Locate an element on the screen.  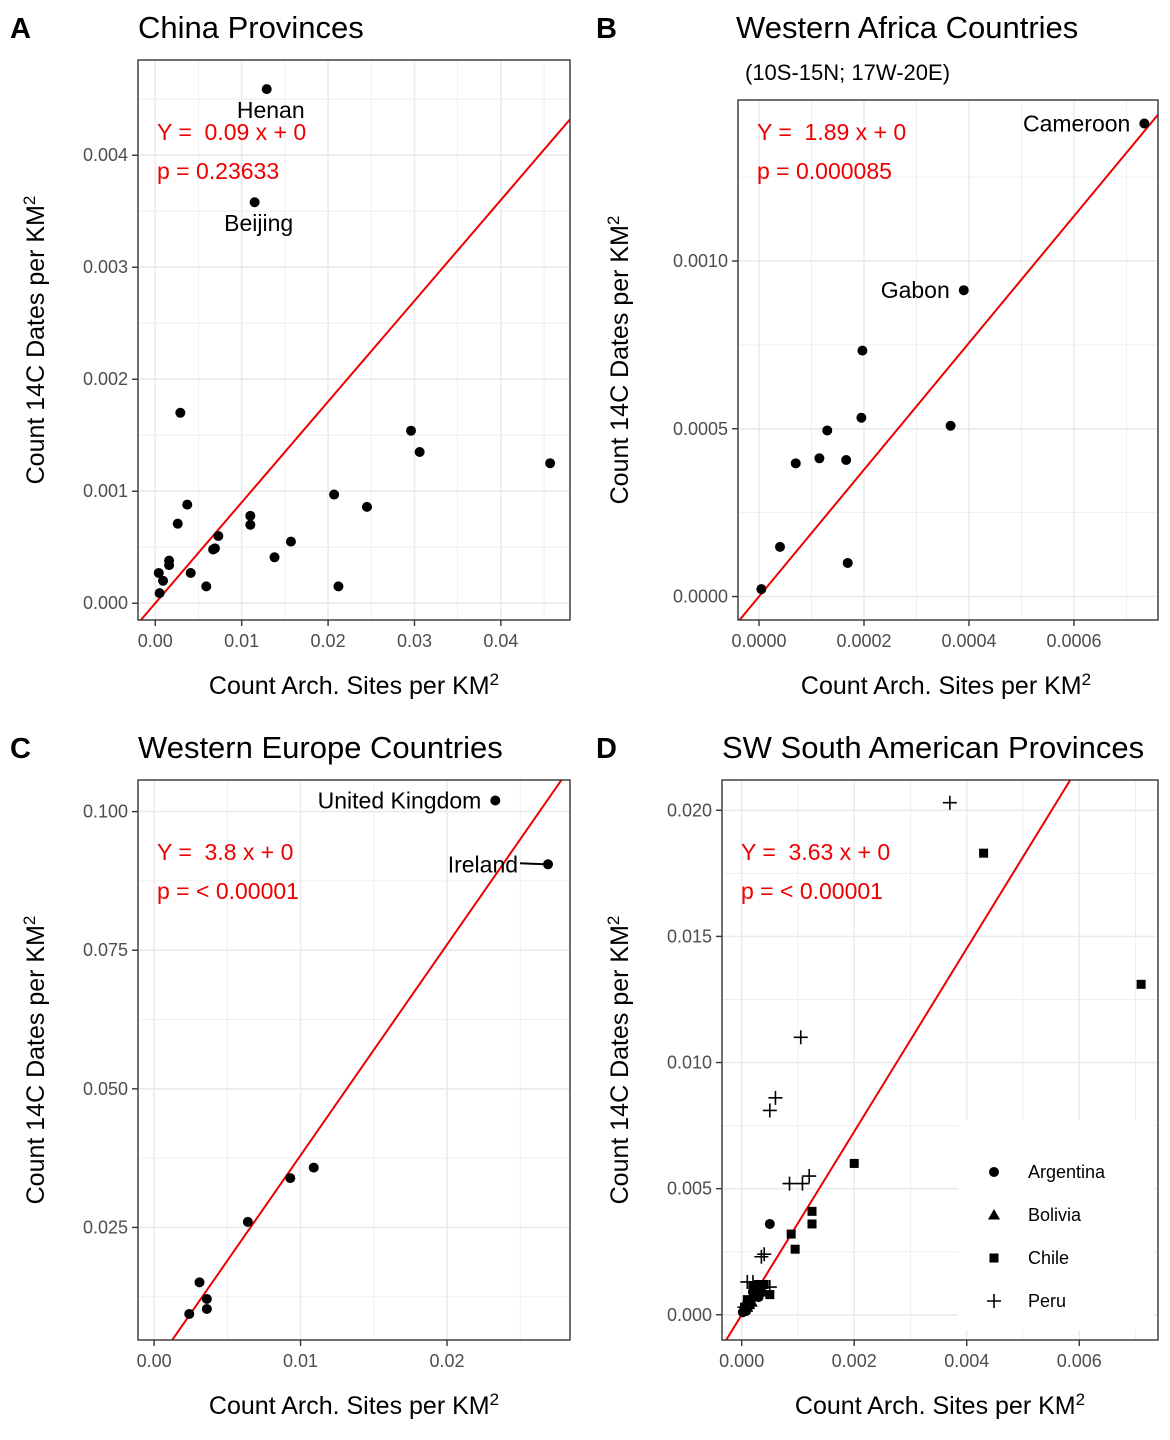
chart-title: Western Europe Countries is located at coordinates (320, 747).